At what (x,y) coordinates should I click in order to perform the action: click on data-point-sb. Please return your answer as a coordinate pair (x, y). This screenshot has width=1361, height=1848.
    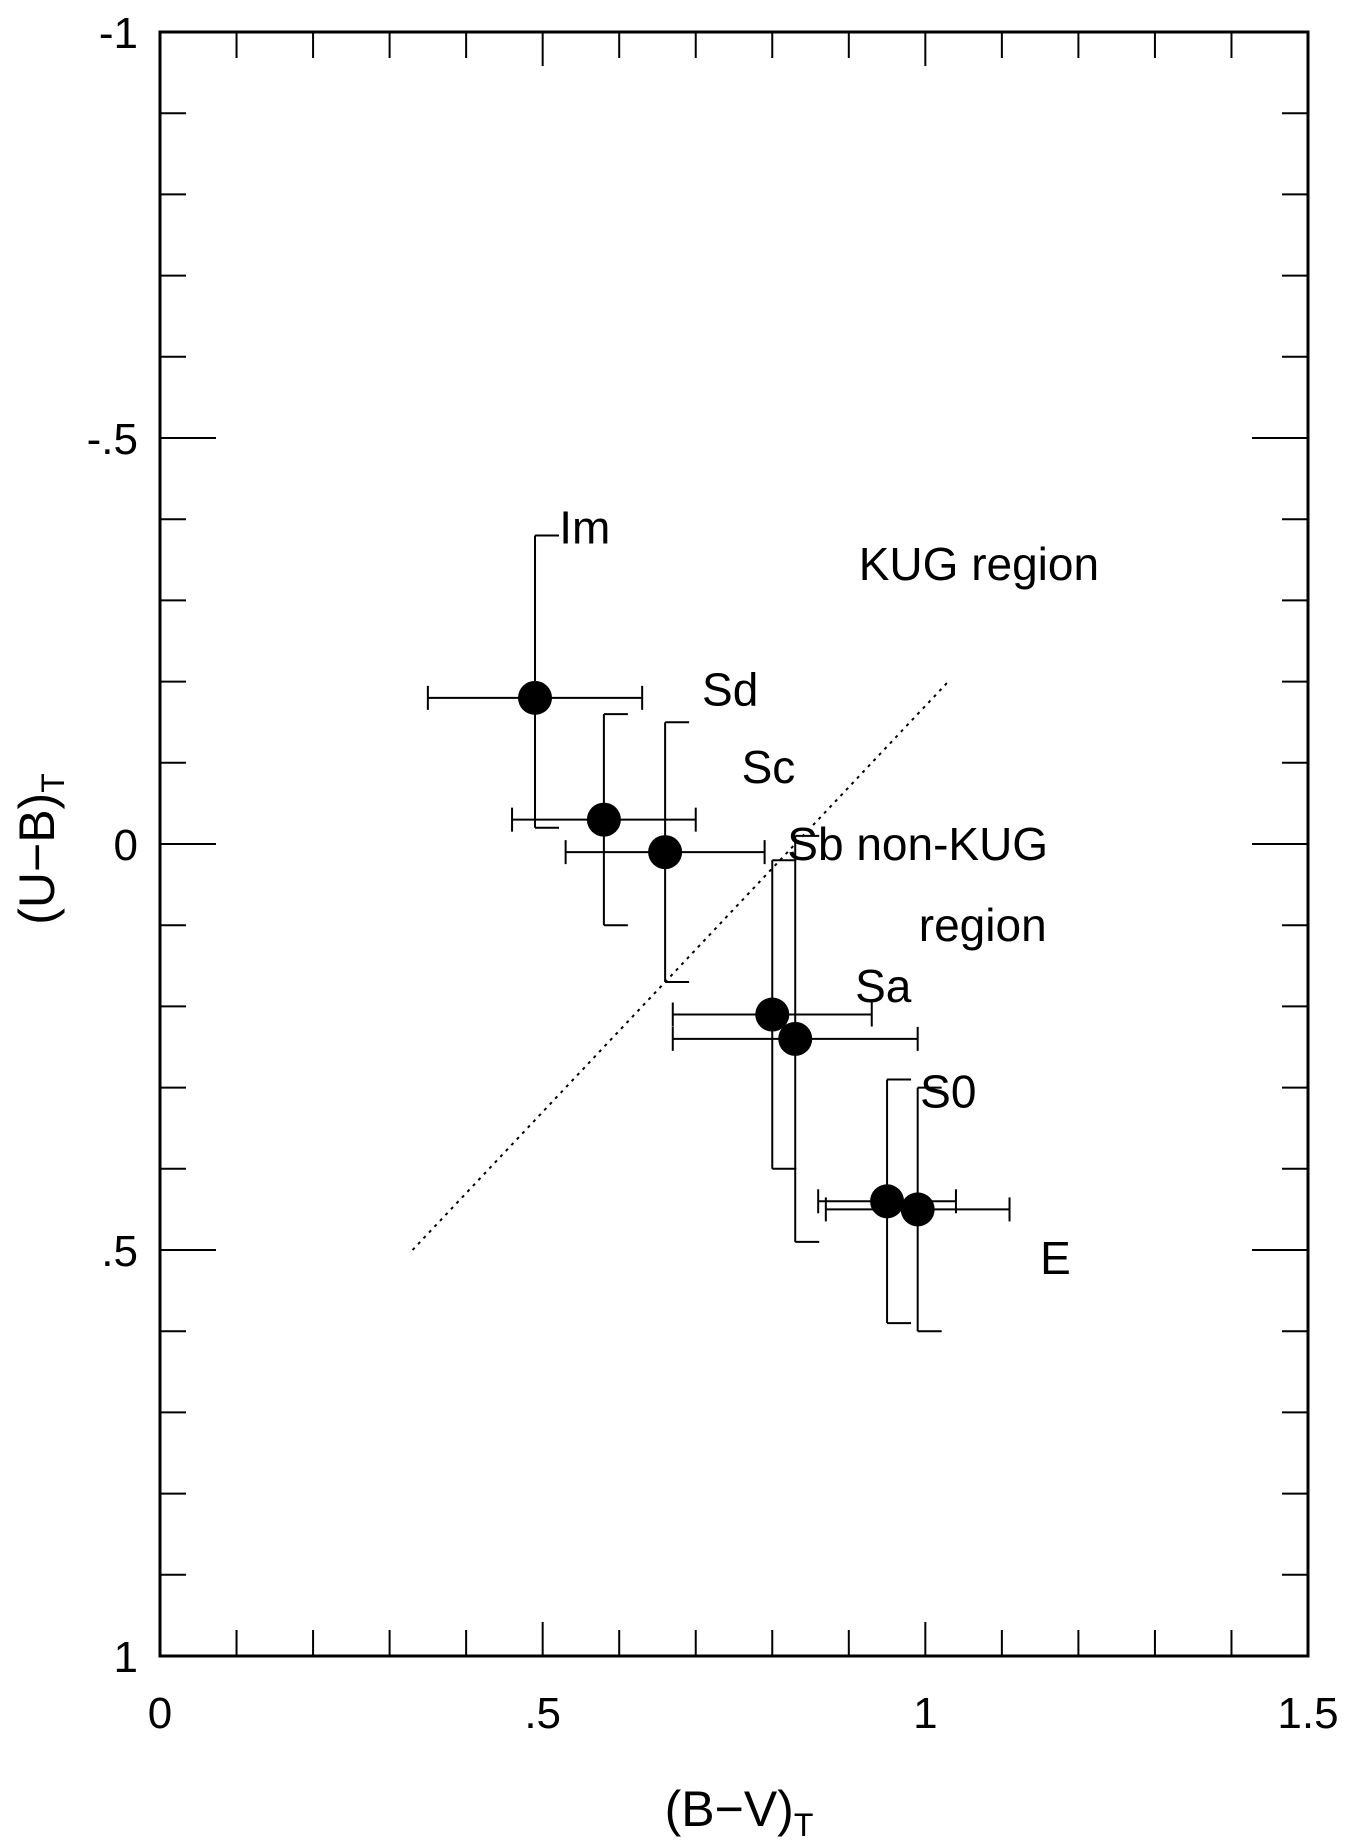
    Looking at the image, I should click on (772, 1014).